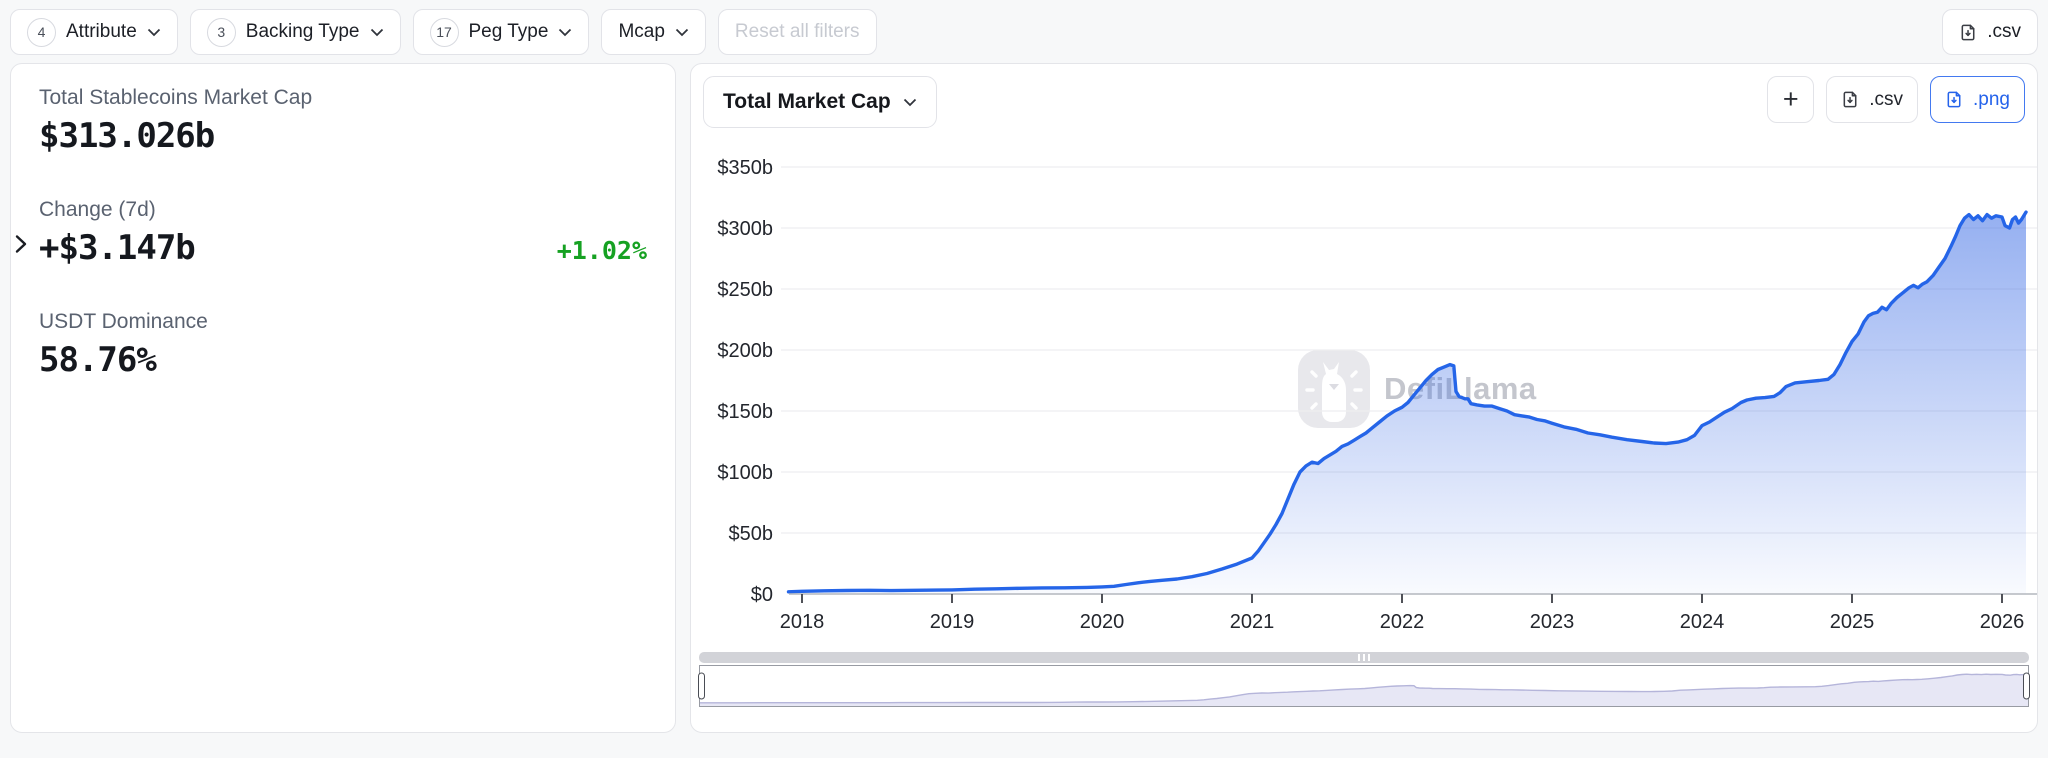  What do you see at coordinates (98, 360) in the screenshot?
I see `stat-usdt-dominance-value: 58.76%` at bounding box center [98, 360].